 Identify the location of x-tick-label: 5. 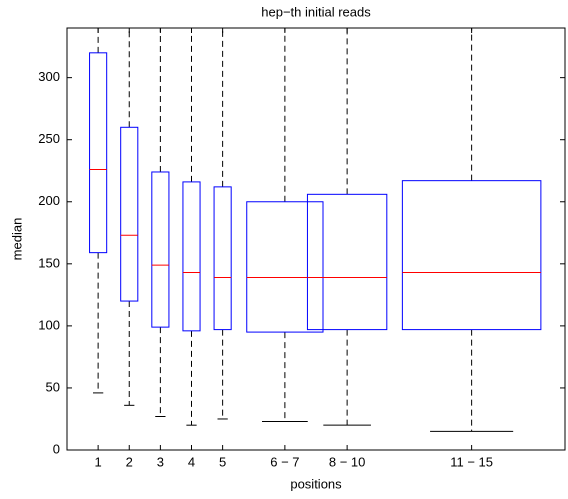
(222, 461).